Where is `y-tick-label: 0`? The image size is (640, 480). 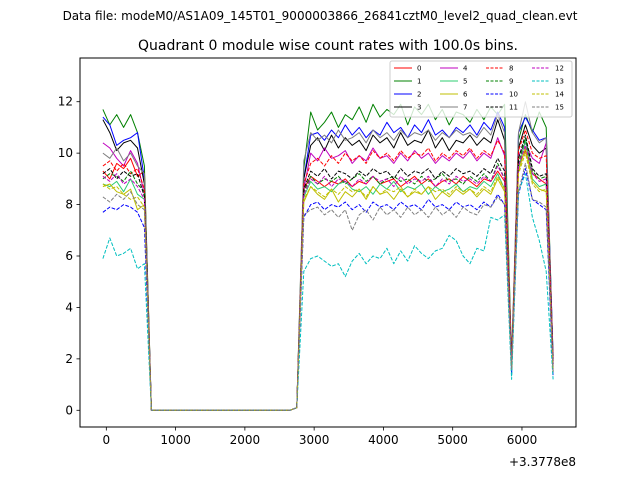
y-tick-label: 0 is located at coordinates (69, 410).